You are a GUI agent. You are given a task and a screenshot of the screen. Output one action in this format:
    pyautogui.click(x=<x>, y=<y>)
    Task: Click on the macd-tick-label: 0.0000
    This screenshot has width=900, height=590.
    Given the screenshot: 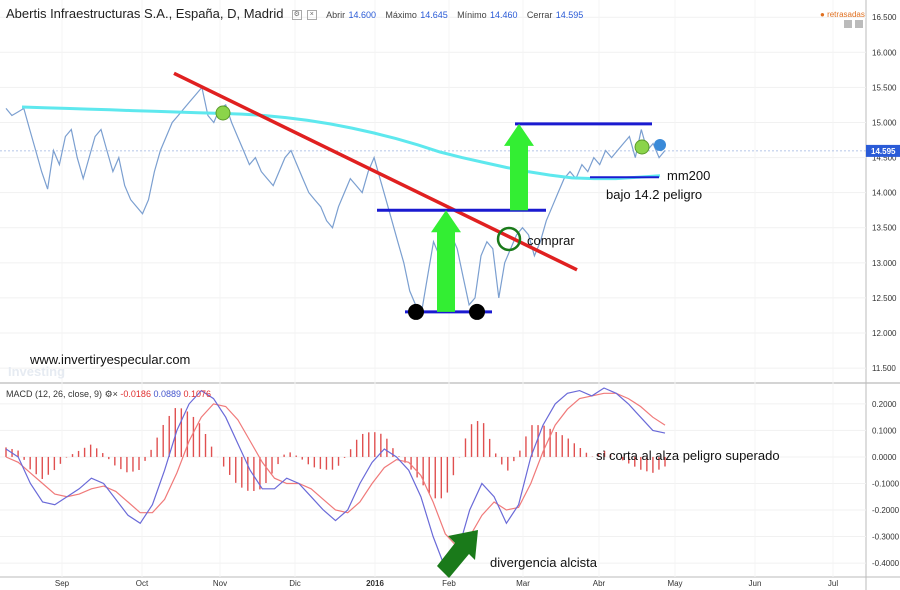 What is the action you would take?
    pyautogui.click(x=884, y=457)
    